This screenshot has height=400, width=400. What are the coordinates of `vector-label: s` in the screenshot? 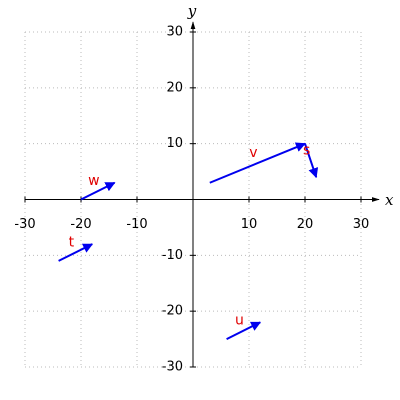 It's located at (306, 150).